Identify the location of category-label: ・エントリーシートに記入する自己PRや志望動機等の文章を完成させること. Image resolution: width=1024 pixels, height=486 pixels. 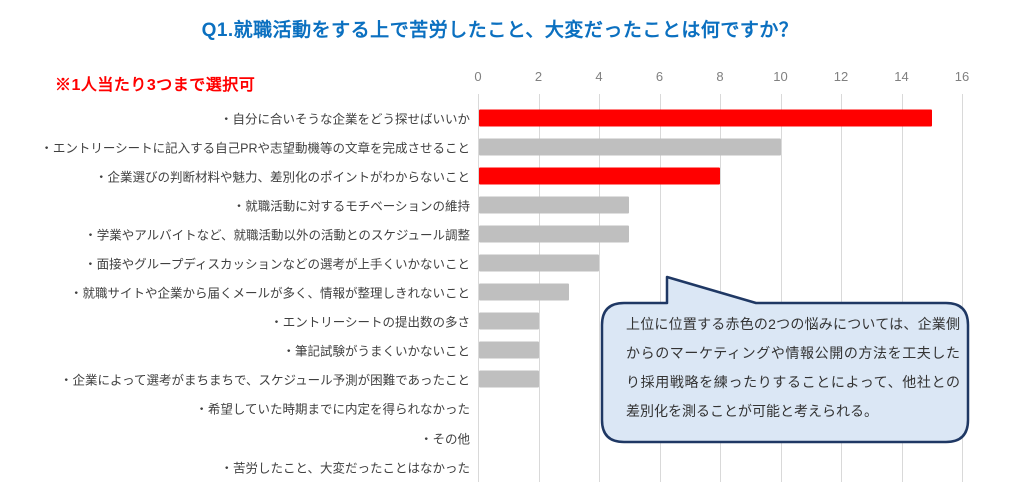
(255, 148).